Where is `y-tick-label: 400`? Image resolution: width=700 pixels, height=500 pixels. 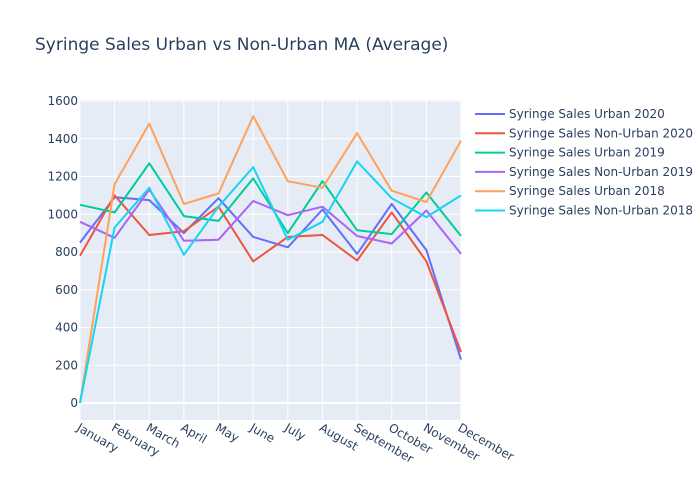
y-tick-label: 400 is located at coordinates (66, 328).